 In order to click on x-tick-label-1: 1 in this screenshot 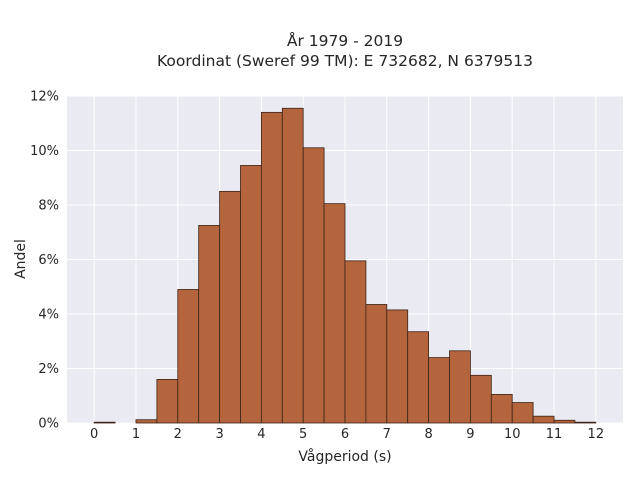, I will do `click(136, 434)`.